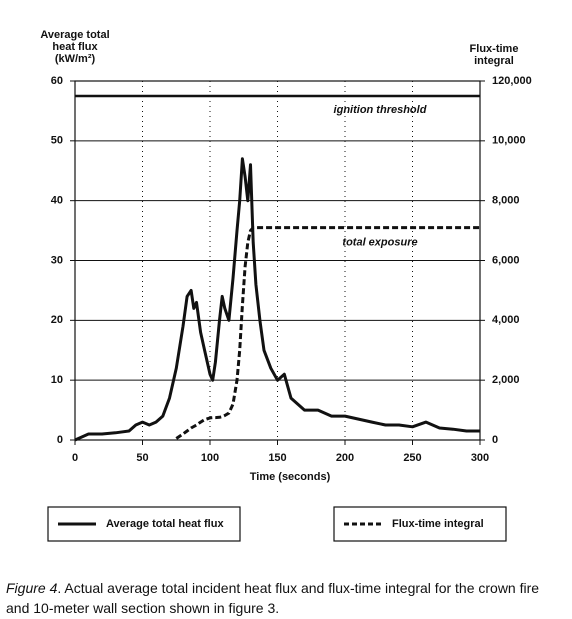 This screenshot has height=619, width=572. What do you see at coordinates (438, 524) in the screenshot?
I see `legend-label: Flux-time integral` at bounding box center [438, 524].